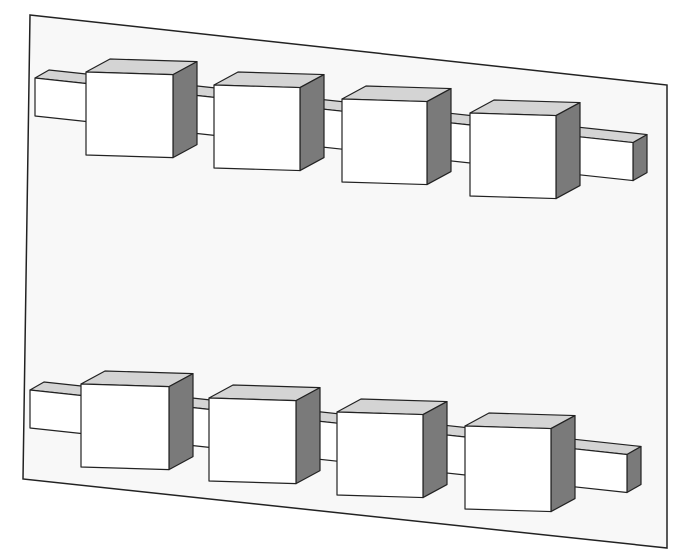  I want to click on top-row-box-2-front-face, so click(257, 128).